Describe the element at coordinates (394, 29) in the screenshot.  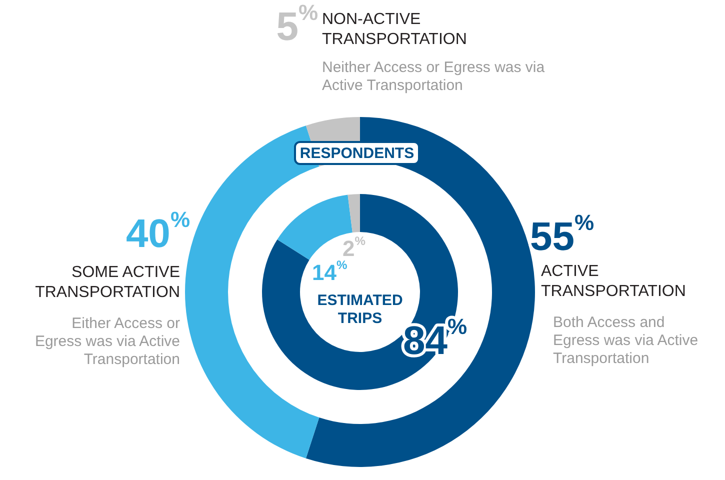
I see `slice-label: NON-ACTIVE TRANSPORTATION` at that location.